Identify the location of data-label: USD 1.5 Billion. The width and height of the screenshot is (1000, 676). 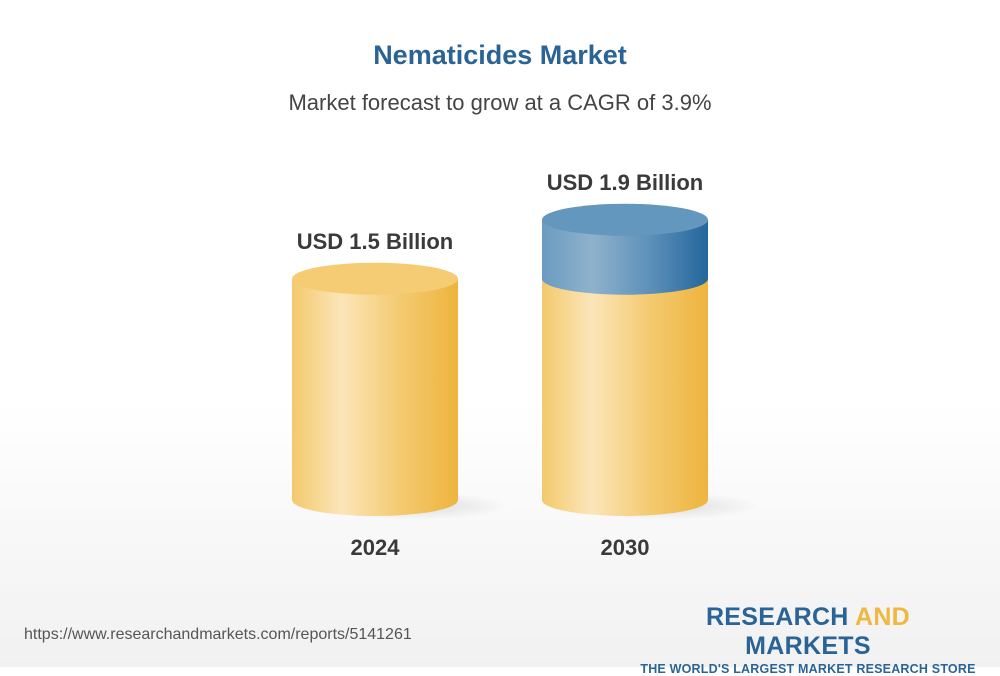
(375, 241).